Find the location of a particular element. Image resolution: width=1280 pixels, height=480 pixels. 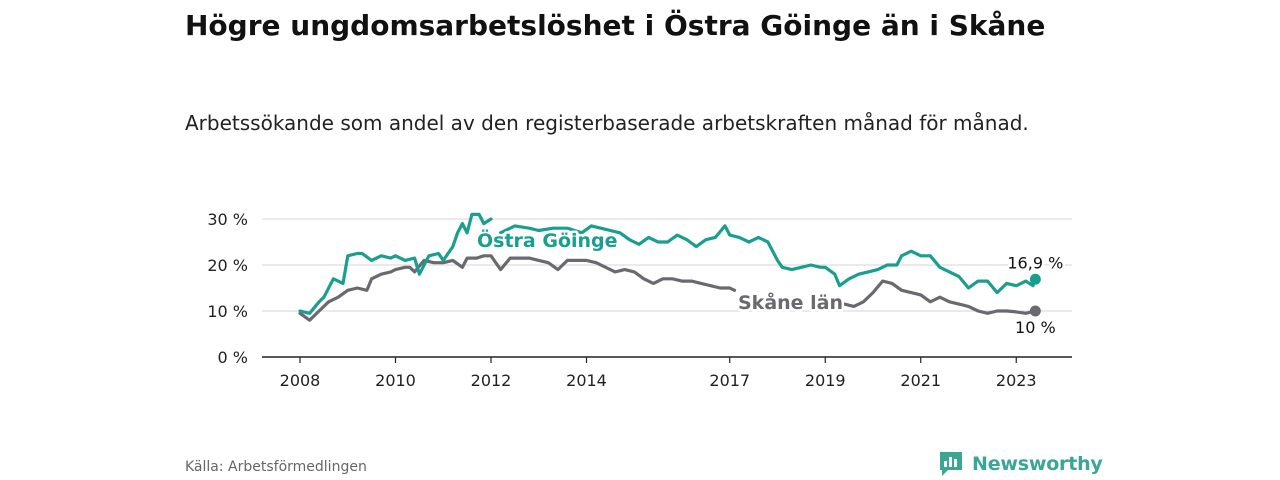

series-skane-lan-line-b is located at coordinates (930, 297).